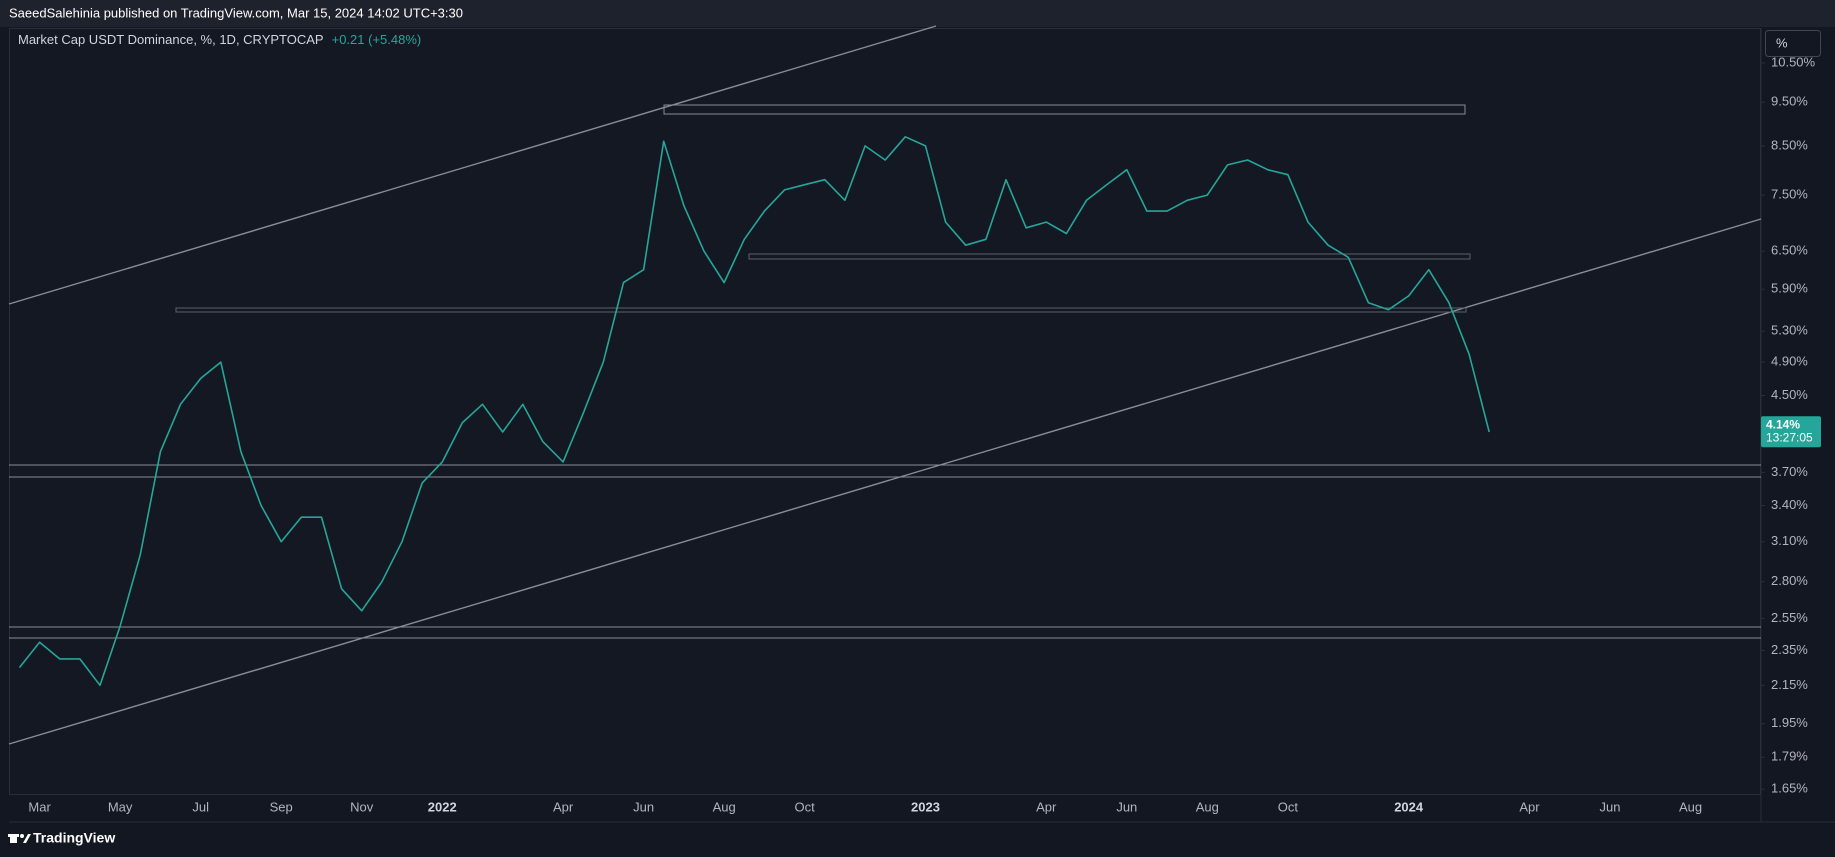 This screenshot has height=857, width=1835. I want to click on y-tick-label: 1.95%, so click(1789, 722).